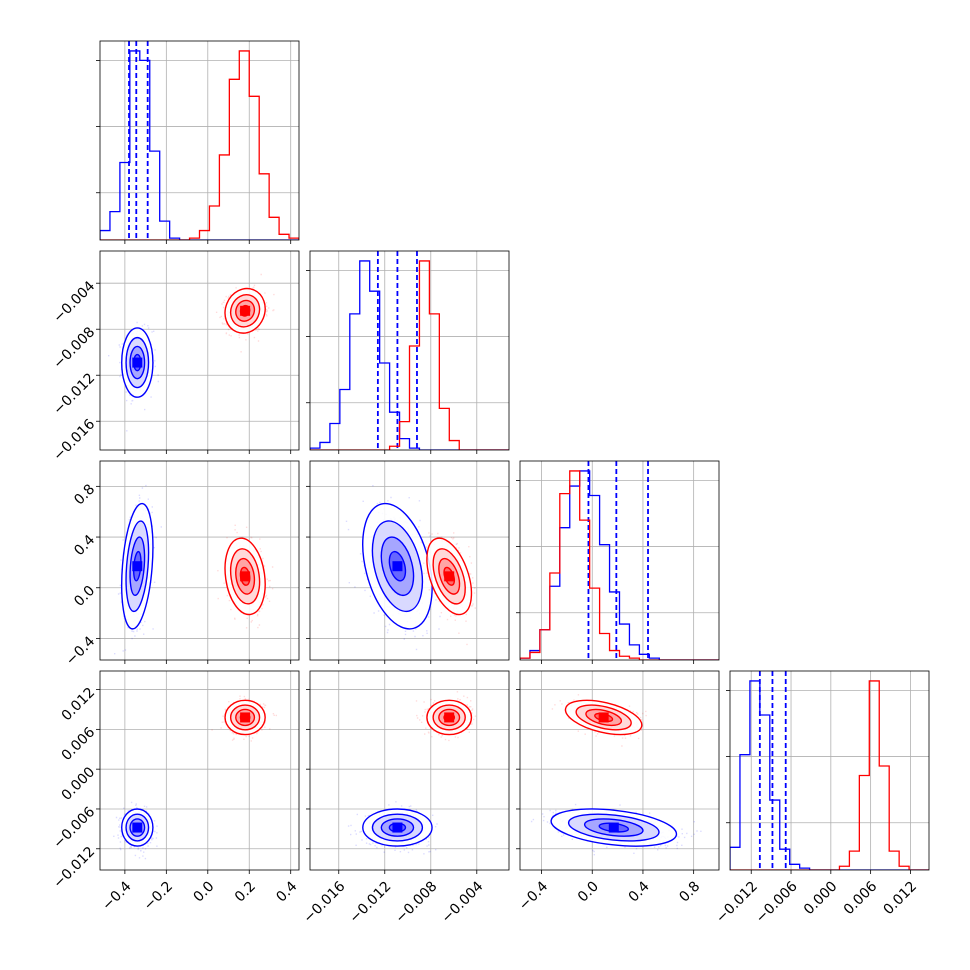 Image resolution: width=970 pixels, height=970 pixels. I want to click on y-tick-label: 0.012, so click(79, 705).